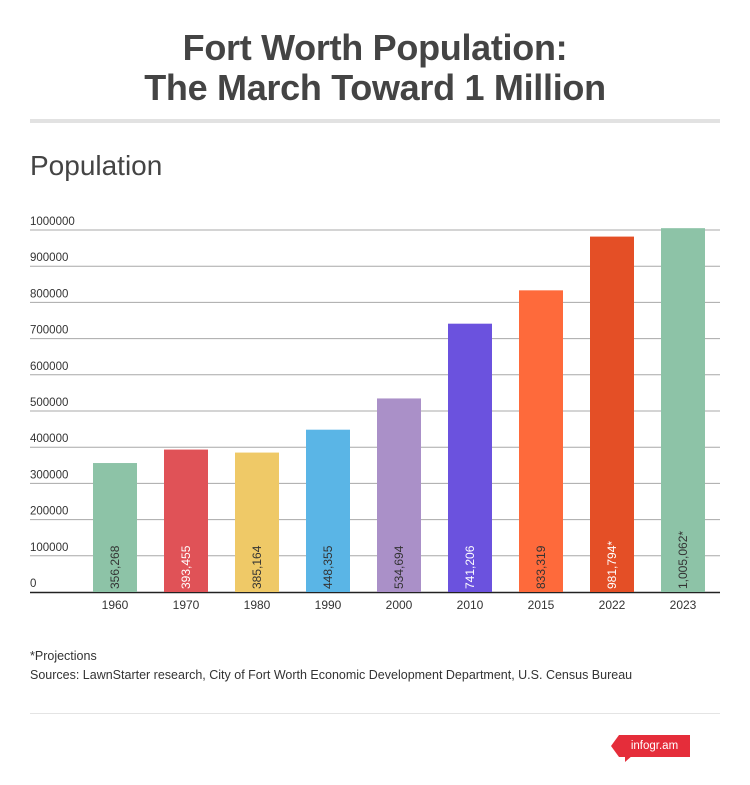  What do you see at coordinates (541, 567) in the screenshot?
I see `bar-data-label: 833,319` at bounding box center [541, 567].